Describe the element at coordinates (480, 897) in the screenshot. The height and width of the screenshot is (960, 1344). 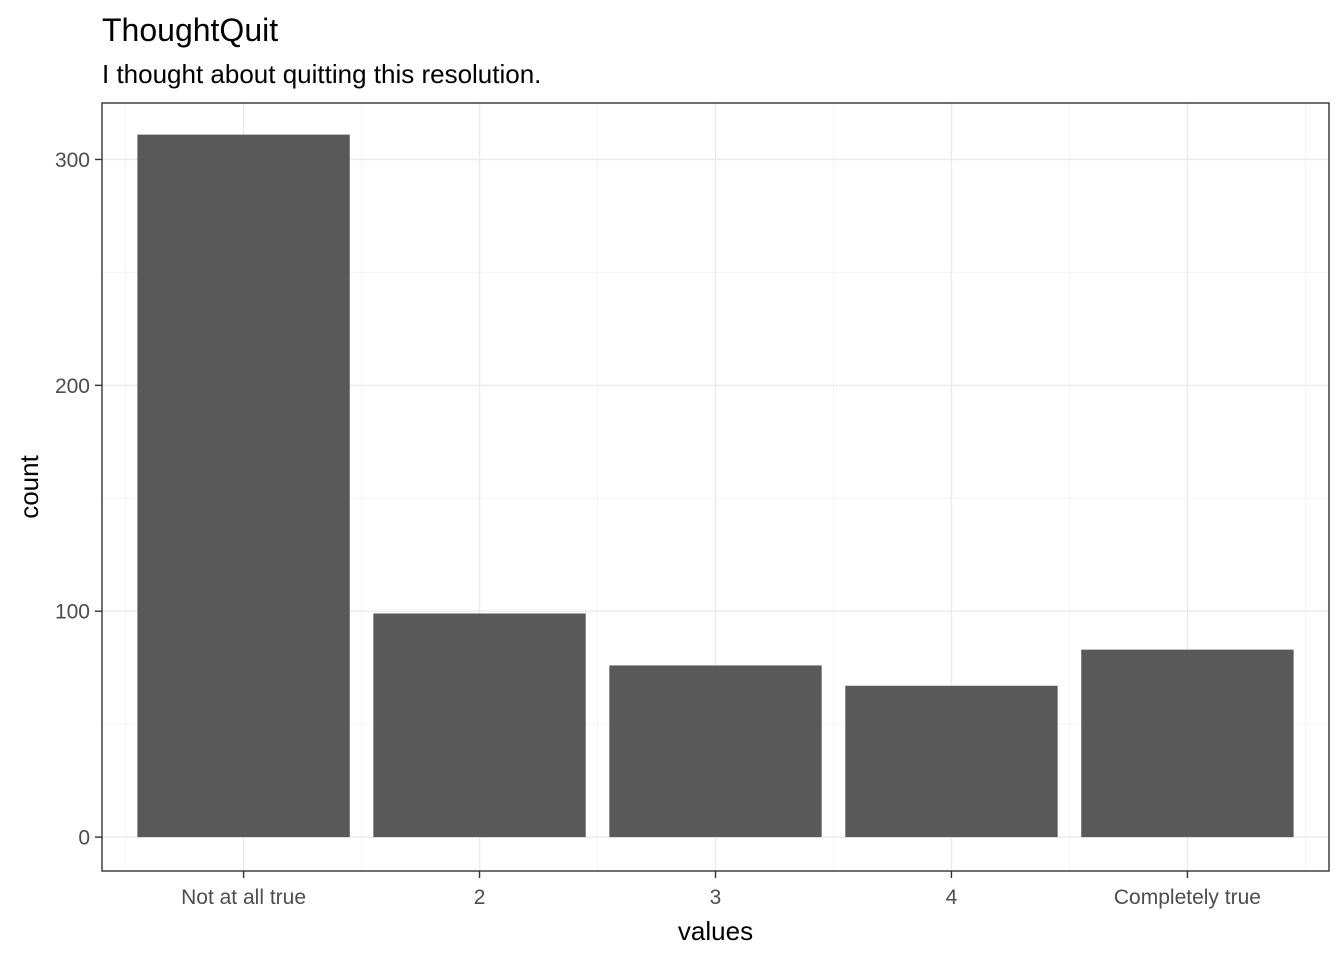
I see `x-tick-label: 2` at that location.